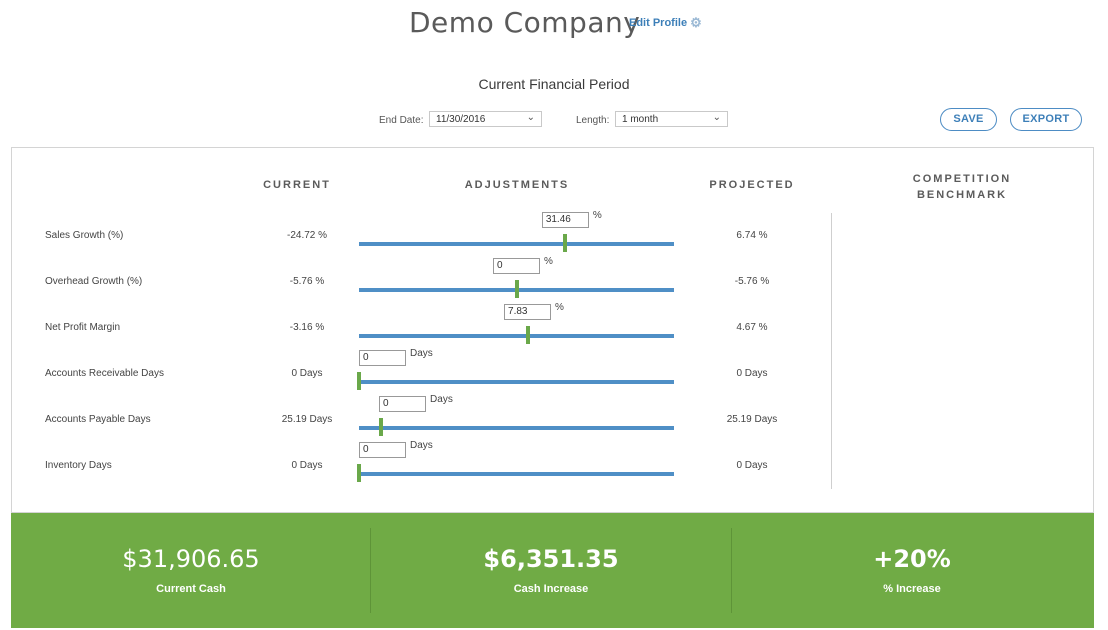 Image resolution: width=1108 pixels, height=630 pixels. I want to click on current-cash-label: Current Cash, so click(191, 589).